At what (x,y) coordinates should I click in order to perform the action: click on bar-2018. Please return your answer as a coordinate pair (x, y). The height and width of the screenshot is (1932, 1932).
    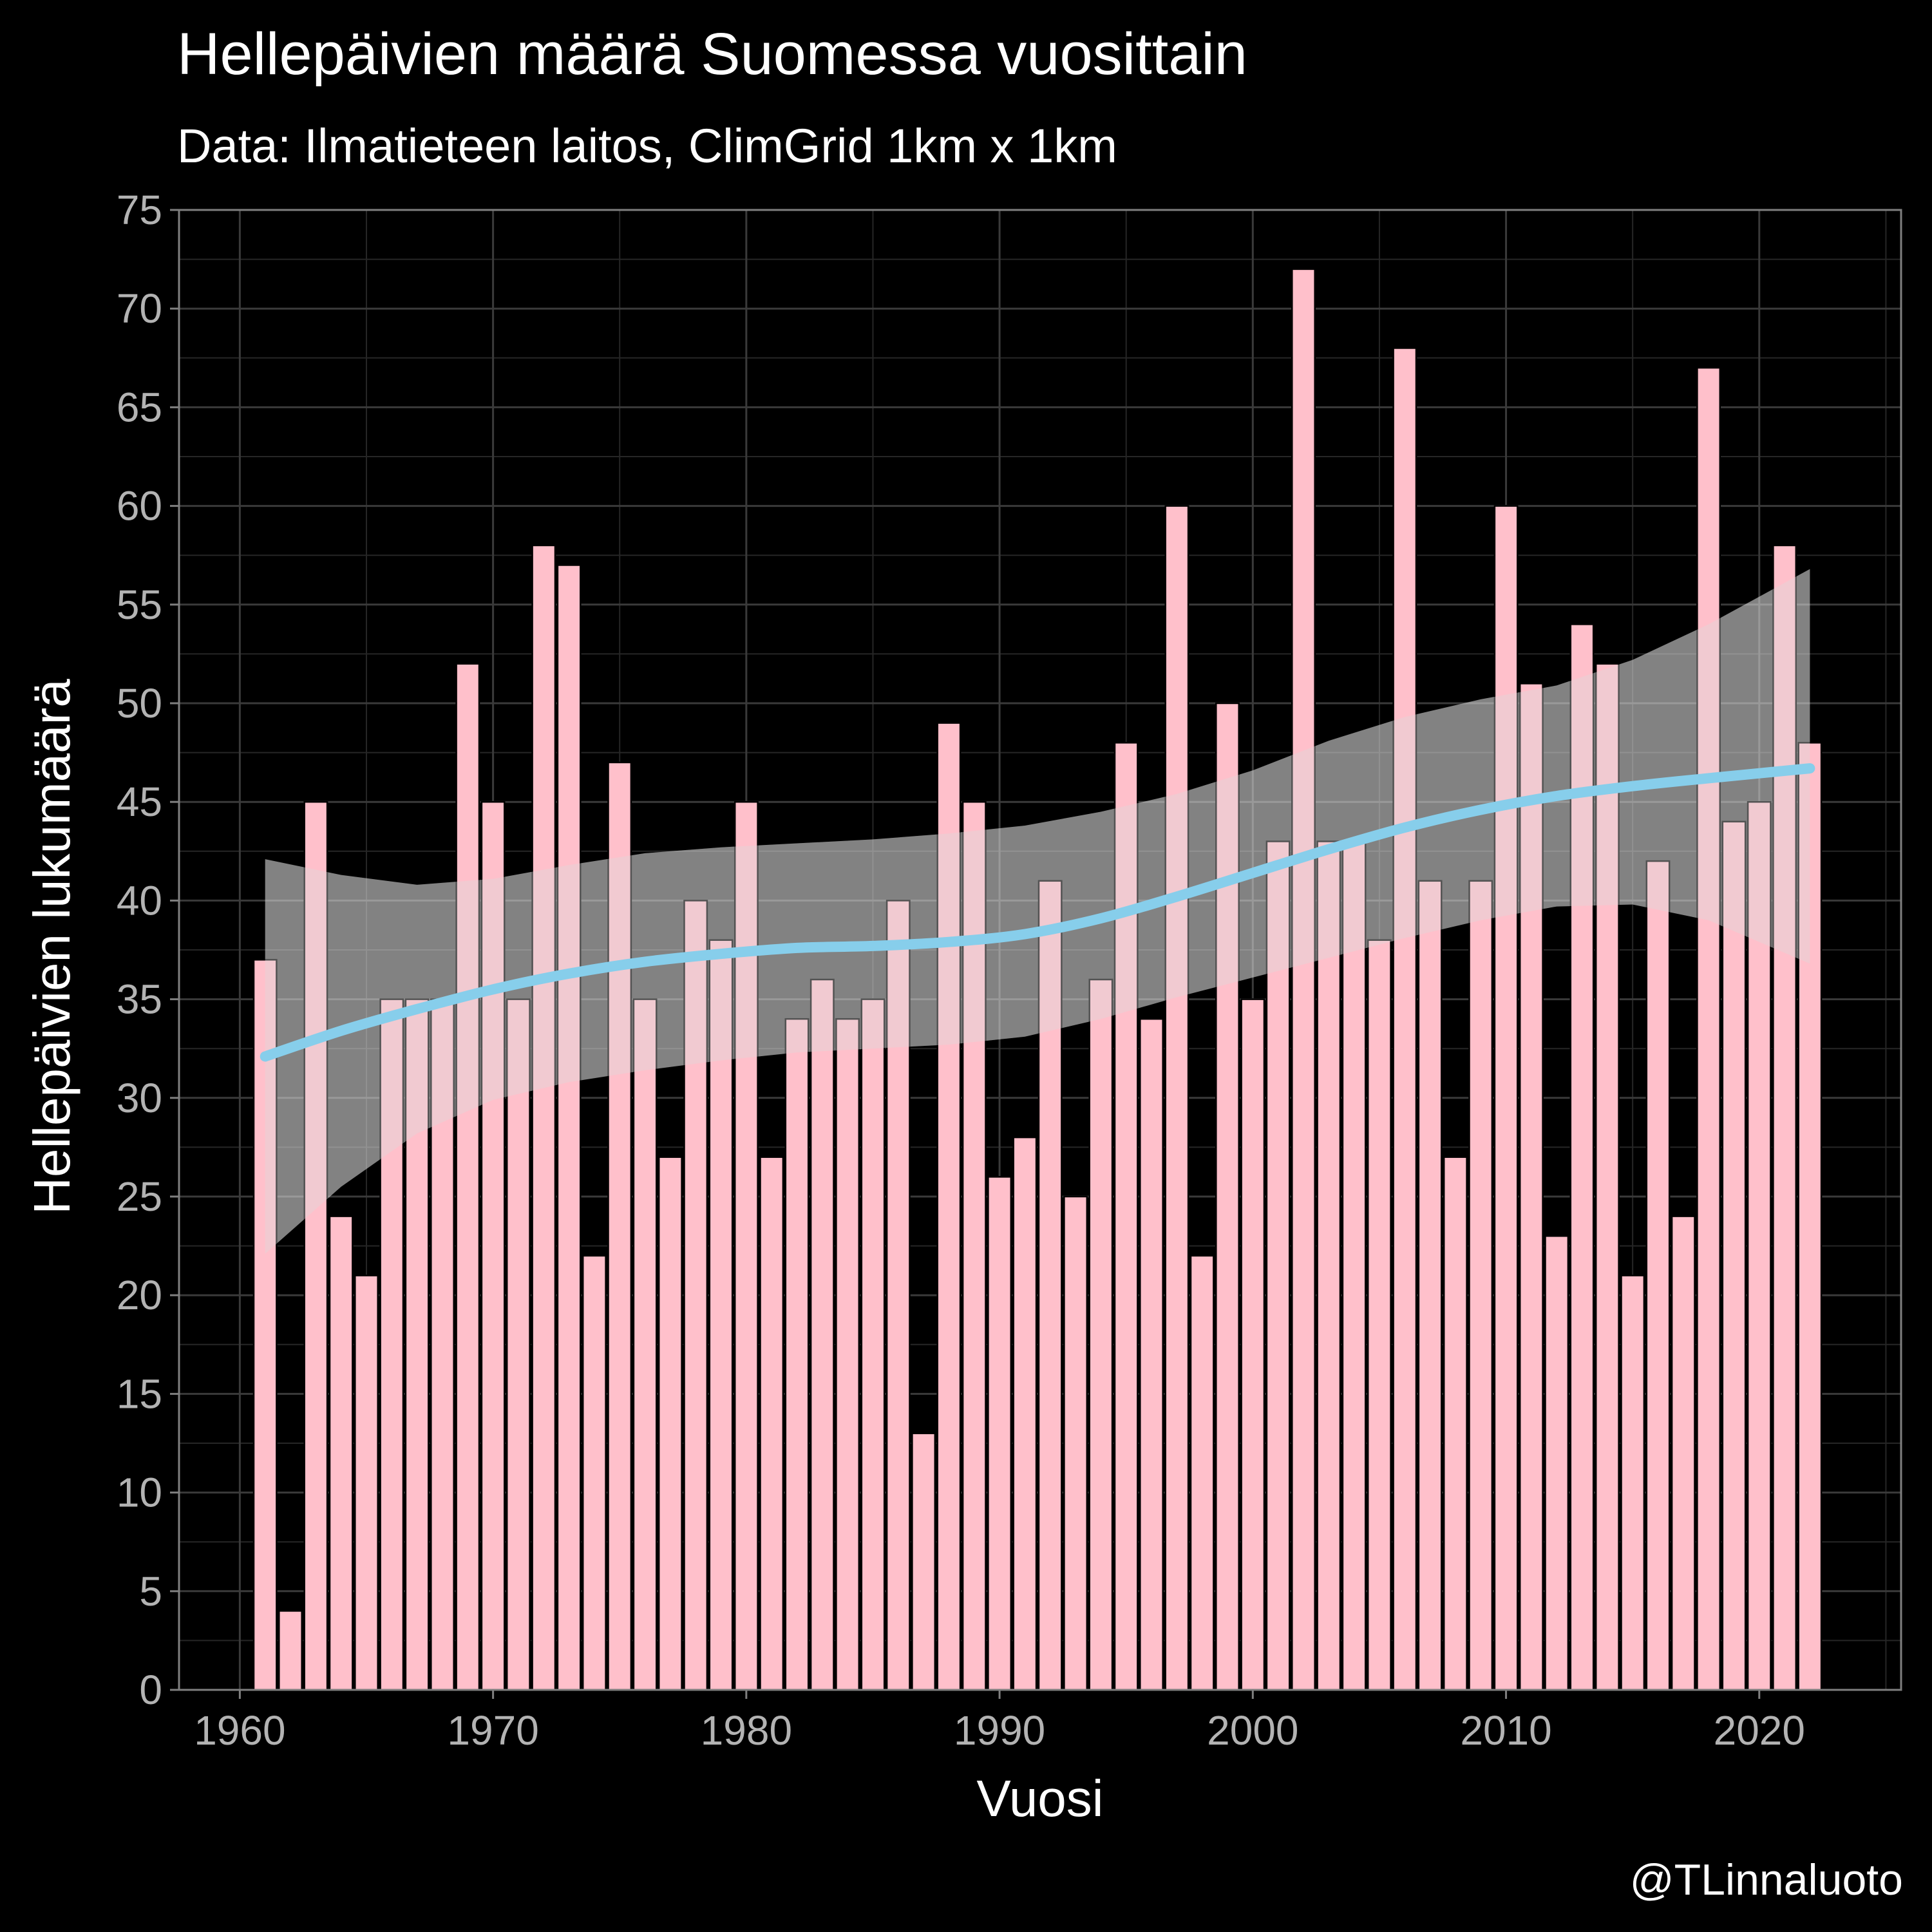
    Looking at the image, I should click on (1708, 1028).